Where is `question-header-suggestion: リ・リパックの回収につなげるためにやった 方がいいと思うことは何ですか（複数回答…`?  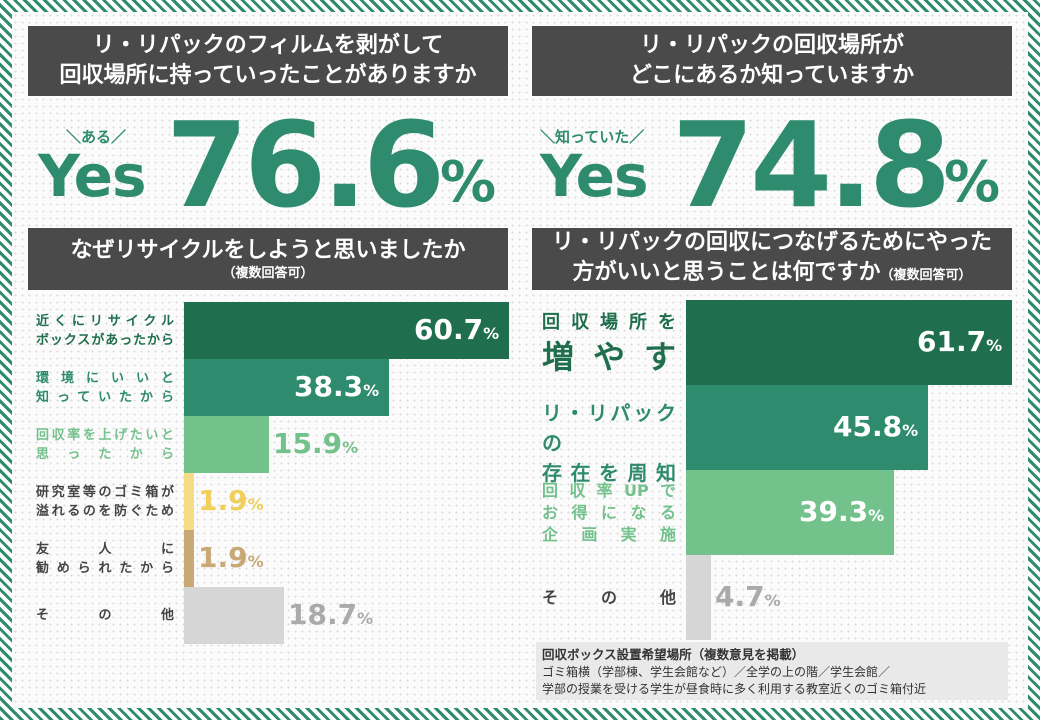 question-header-suggestion: リ・リパックの回収につなげるためにやった 方がいいと思うことは何ですか（複数回答… is located at coordinates (772, 259).